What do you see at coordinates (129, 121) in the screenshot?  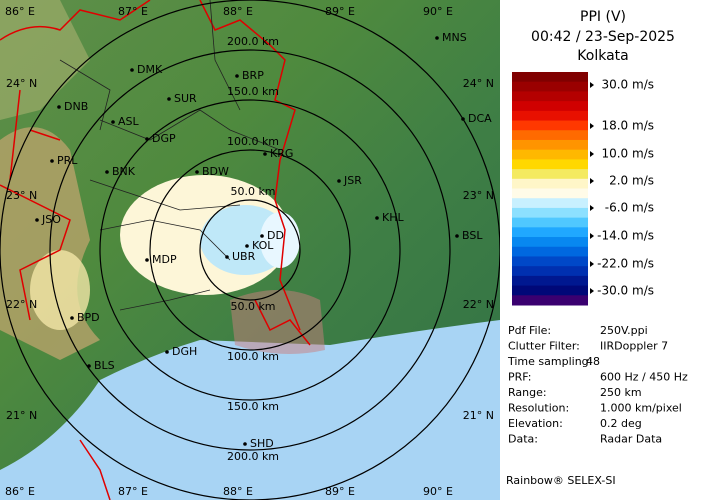 I see `city-label: ASL` at bounding box center [129, 121].